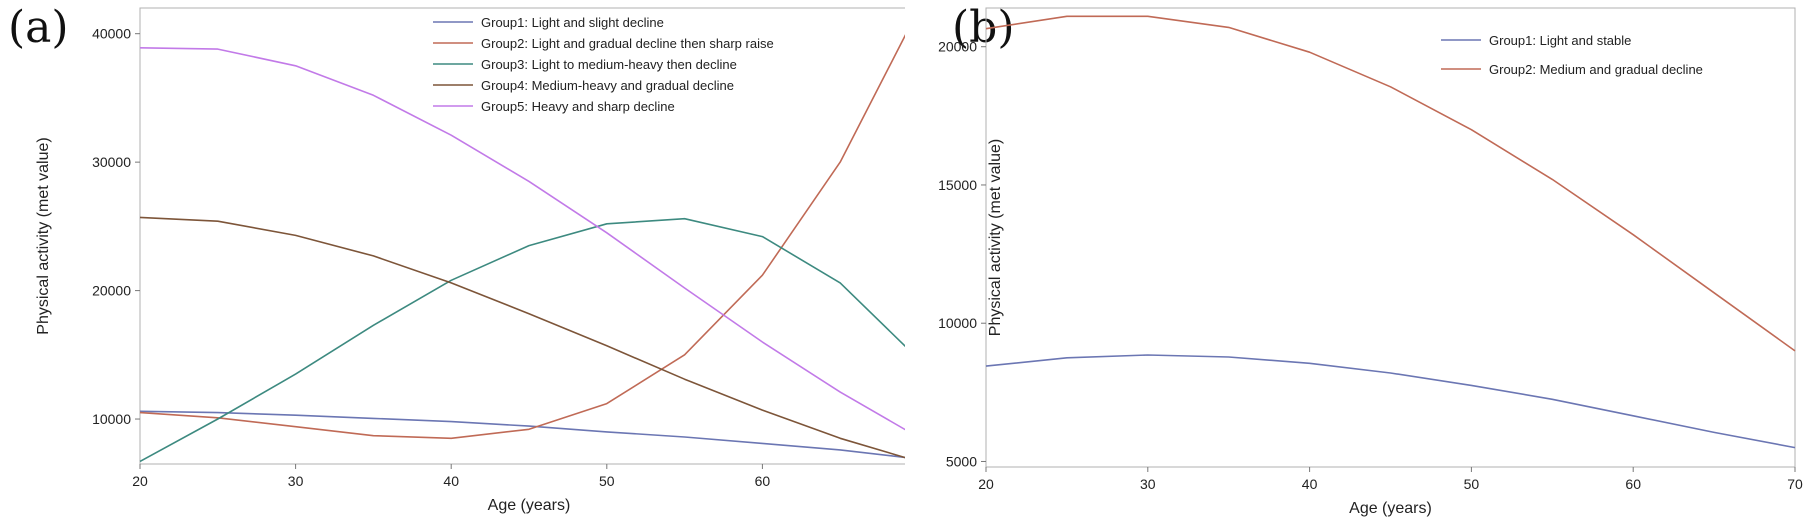 This screenshot has width=1811, height=532. Describe the element at coordinates (111, 162) in the screenshot. I see `y-tick-label: 30000` at that location.